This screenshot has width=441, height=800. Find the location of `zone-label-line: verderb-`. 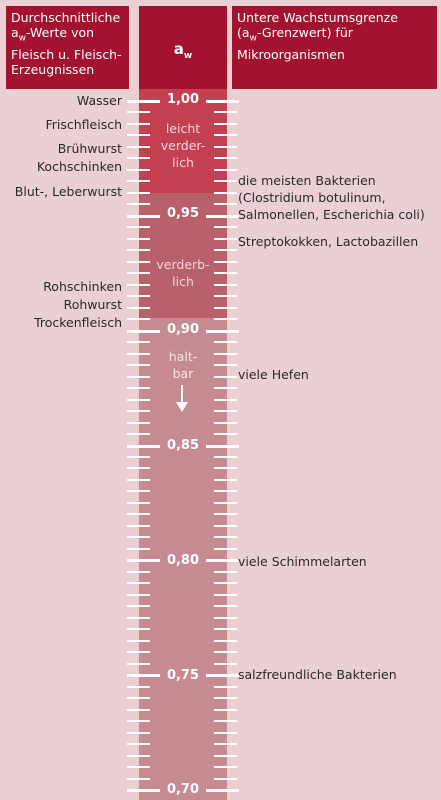

zone-label-line: verderb- is located at coordinates (183, 264).